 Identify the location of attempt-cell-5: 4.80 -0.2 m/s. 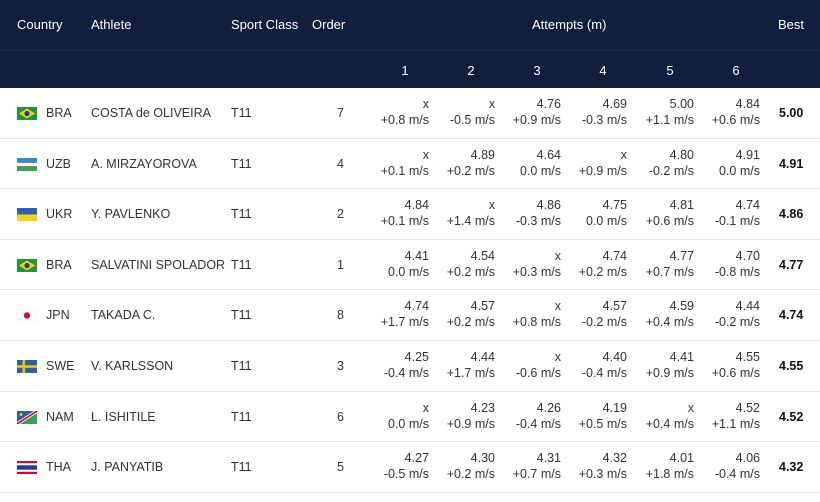
(661, 163).